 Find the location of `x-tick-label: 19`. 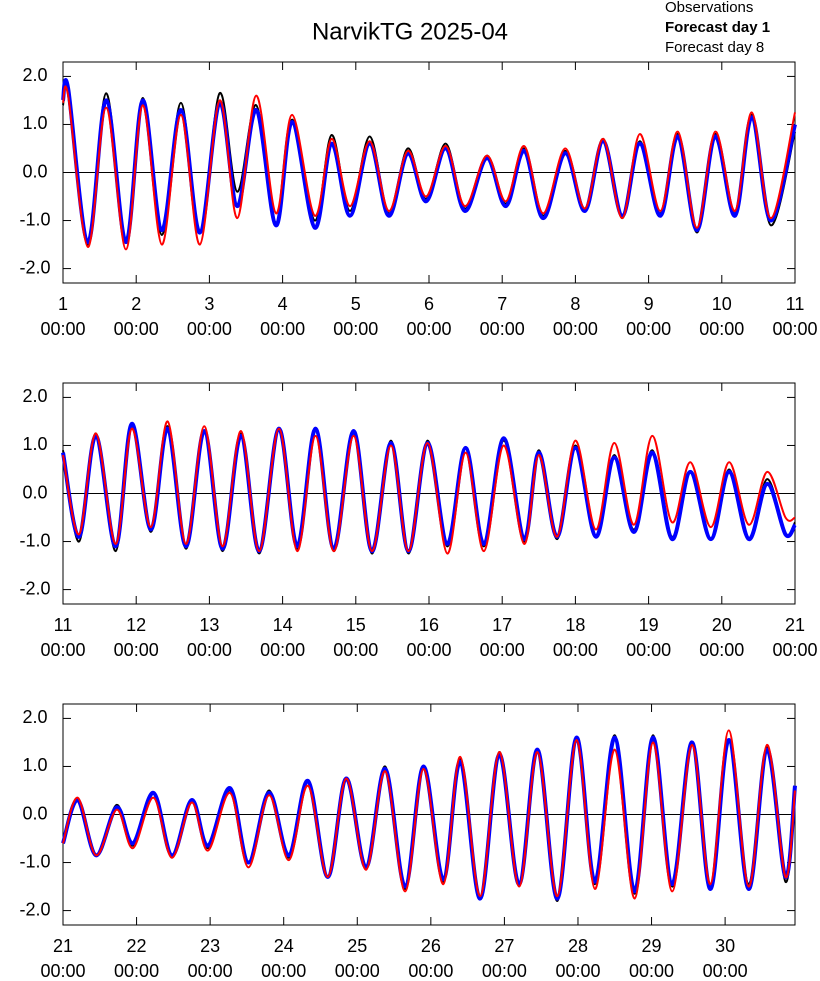

x-tick-label: 19 is located at coordinates (649, 625).